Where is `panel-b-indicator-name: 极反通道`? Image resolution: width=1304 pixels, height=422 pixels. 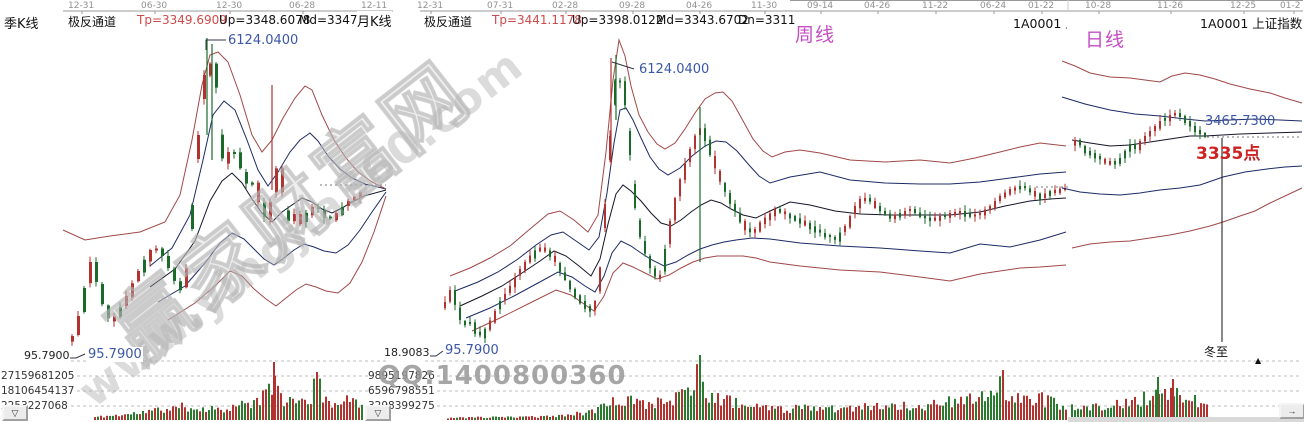
panel-b-indicator-name: 极反通道 is located at coordinates (448, 22).